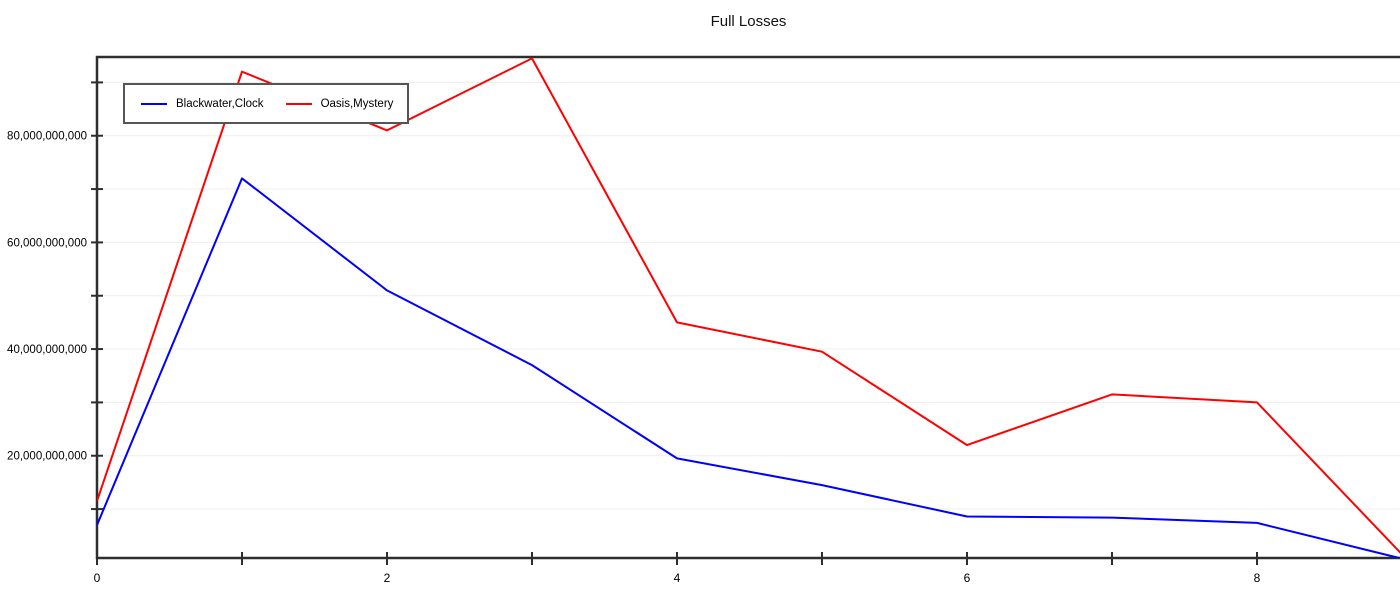 This screenshot has width=1400, height=600. I want to click on y-tick-label: 40,000,000,000, so click(47, 350).